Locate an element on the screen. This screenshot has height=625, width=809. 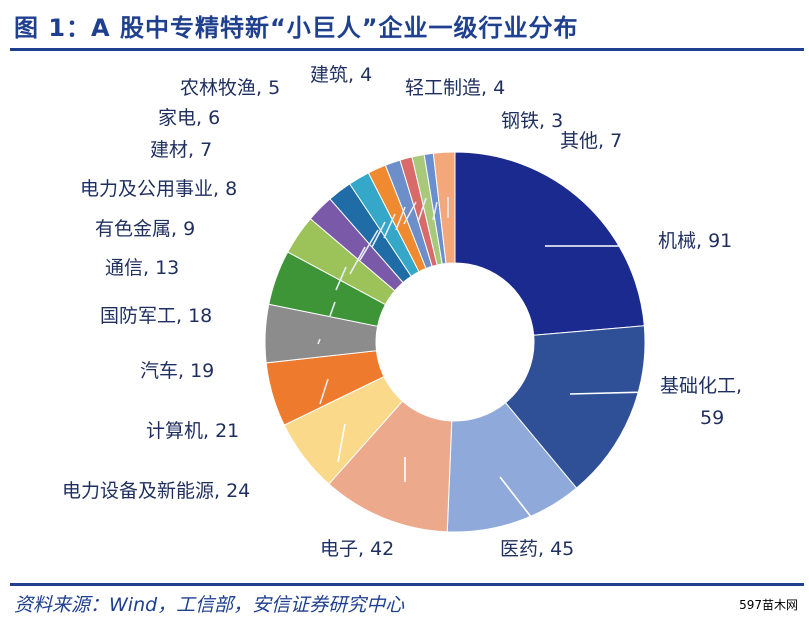
leader-line-有色金属 is located at coordinates (357, 260).